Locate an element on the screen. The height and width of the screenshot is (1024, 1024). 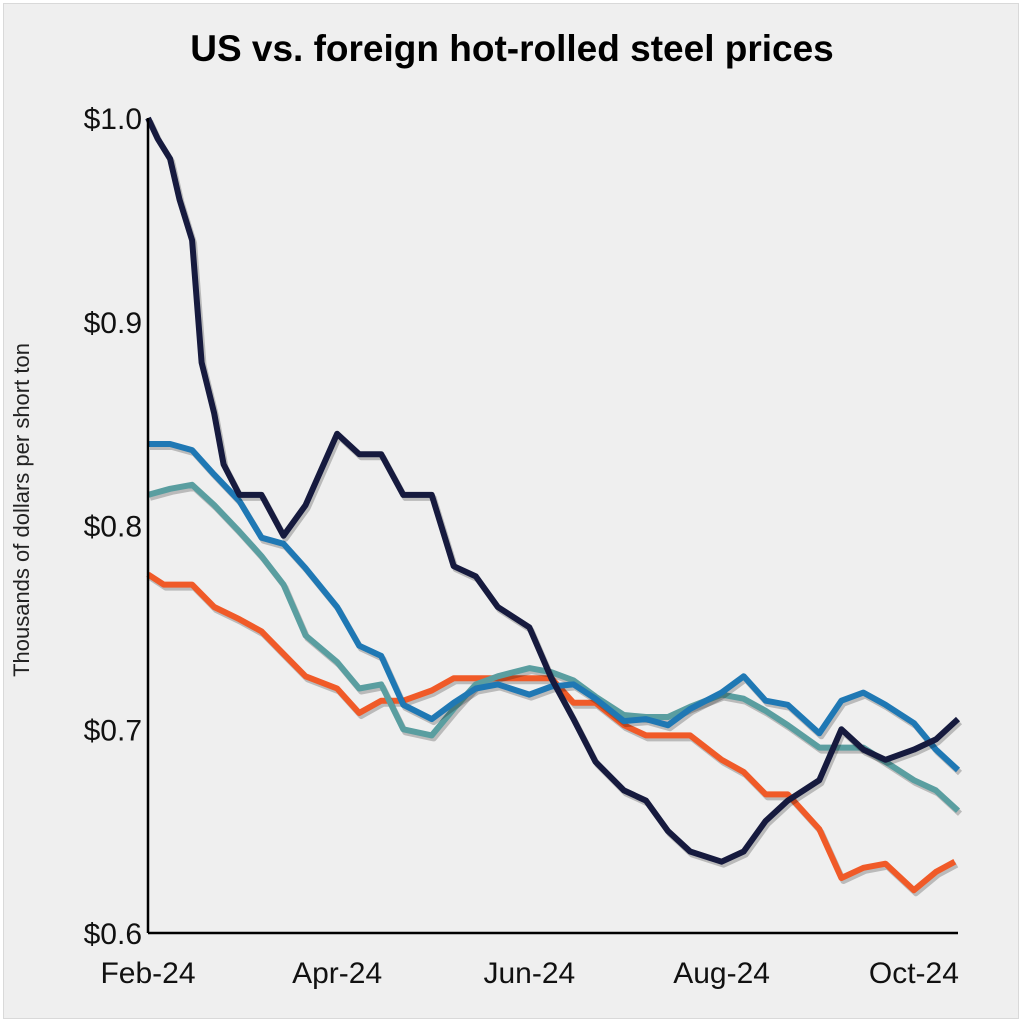
y-tick-label: $1.0 is located at coordinates (113, 119).